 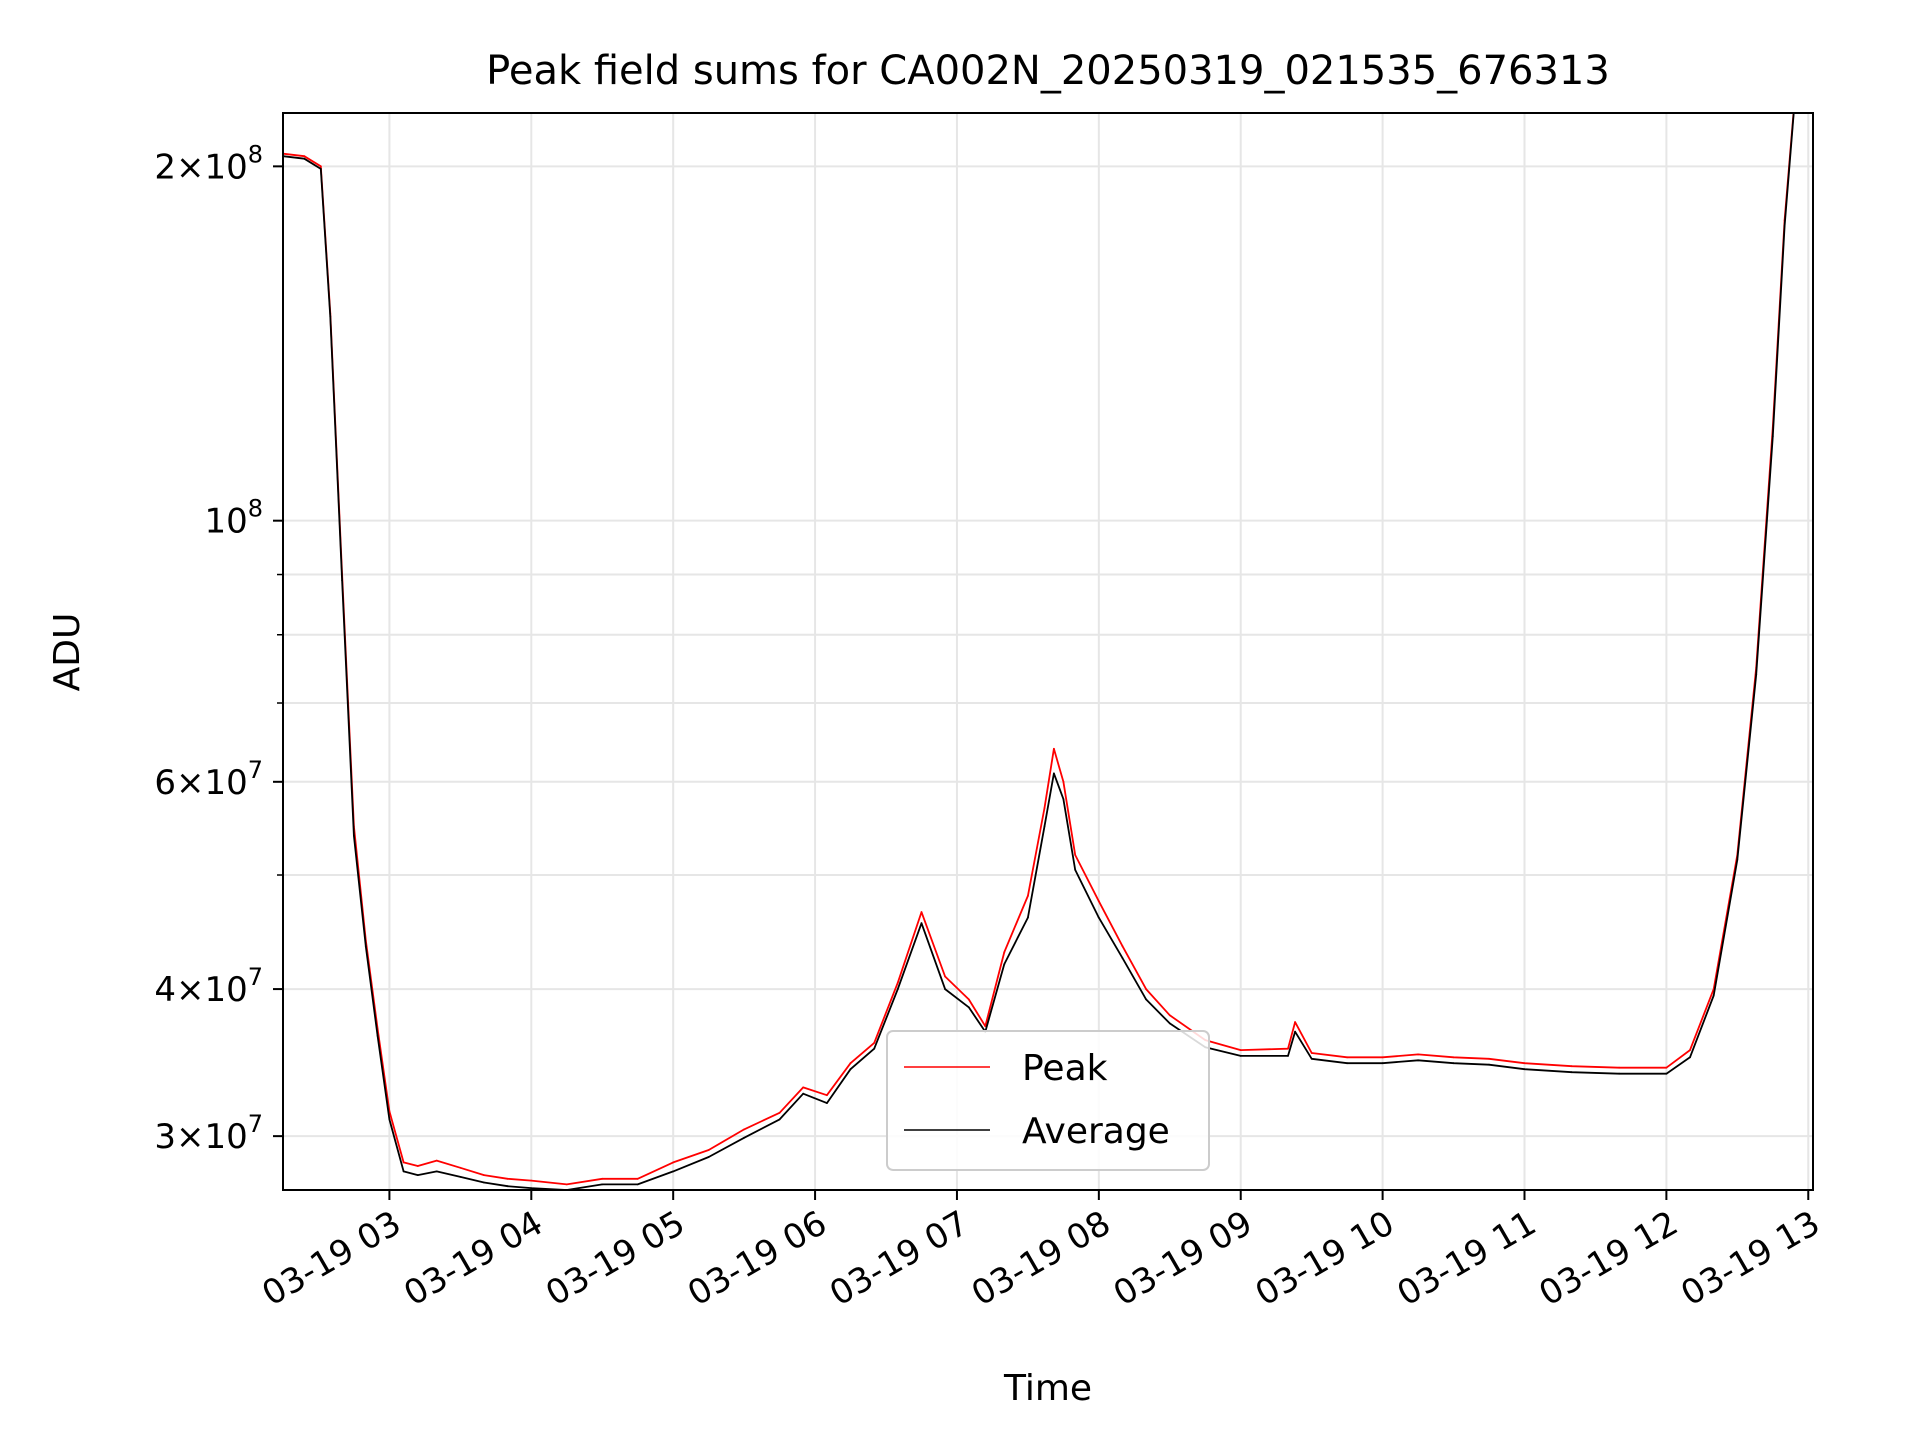 What do you see at coordinates (1047, 1388) in the screenshot?
I see `x-axis-label: Time` at bounding box center [1047, 1388].